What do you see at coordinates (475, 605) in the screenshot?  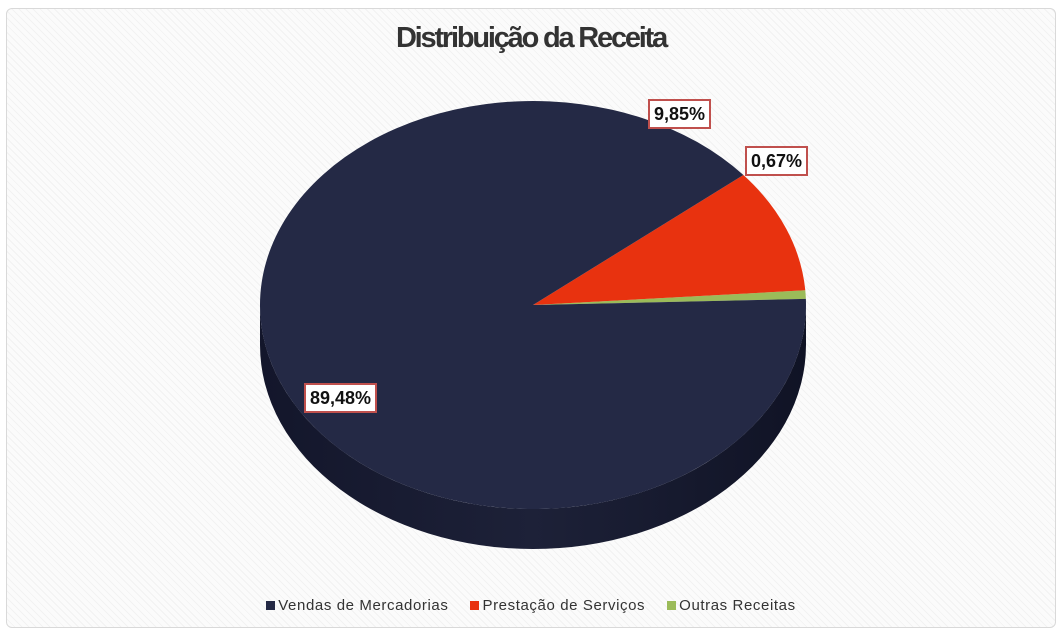 I see `legend-swatch-prestacao` at bounding box center [475, 605].